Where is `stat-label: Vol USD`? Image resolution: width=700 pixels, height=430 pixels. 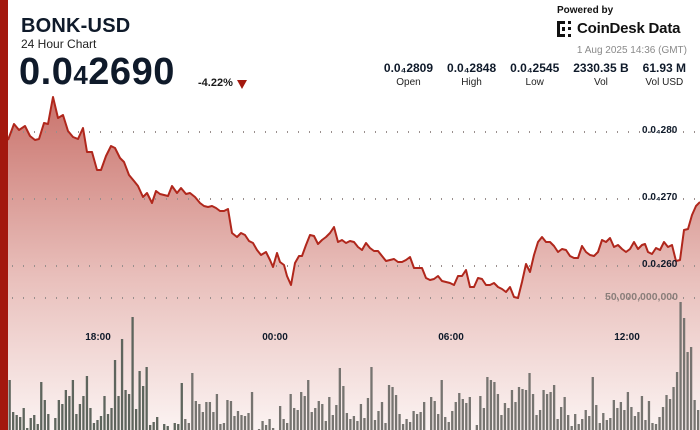 stat-label: Vol USD is located at coordinates (664, 82).